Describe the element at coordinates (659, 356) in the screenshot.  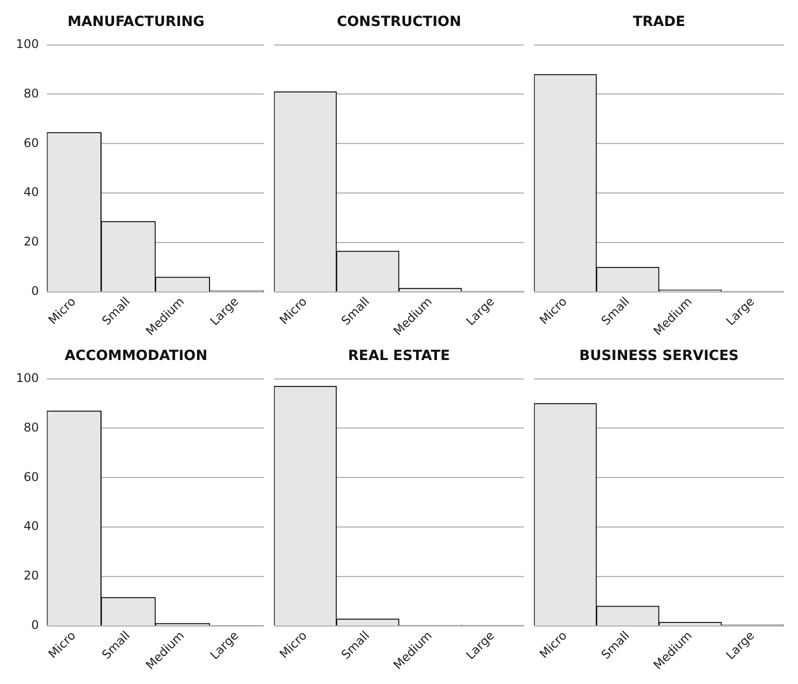
I see `chart-title: BUSINESS SERVICES` at that location.